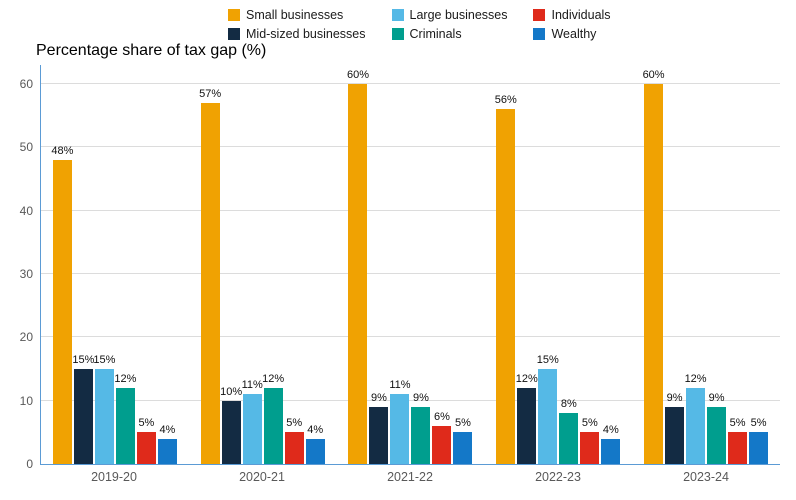 The width and height of the screenshot is (796, 500). I want to click on y-axis-tick-label: 30, so click(26, 274).